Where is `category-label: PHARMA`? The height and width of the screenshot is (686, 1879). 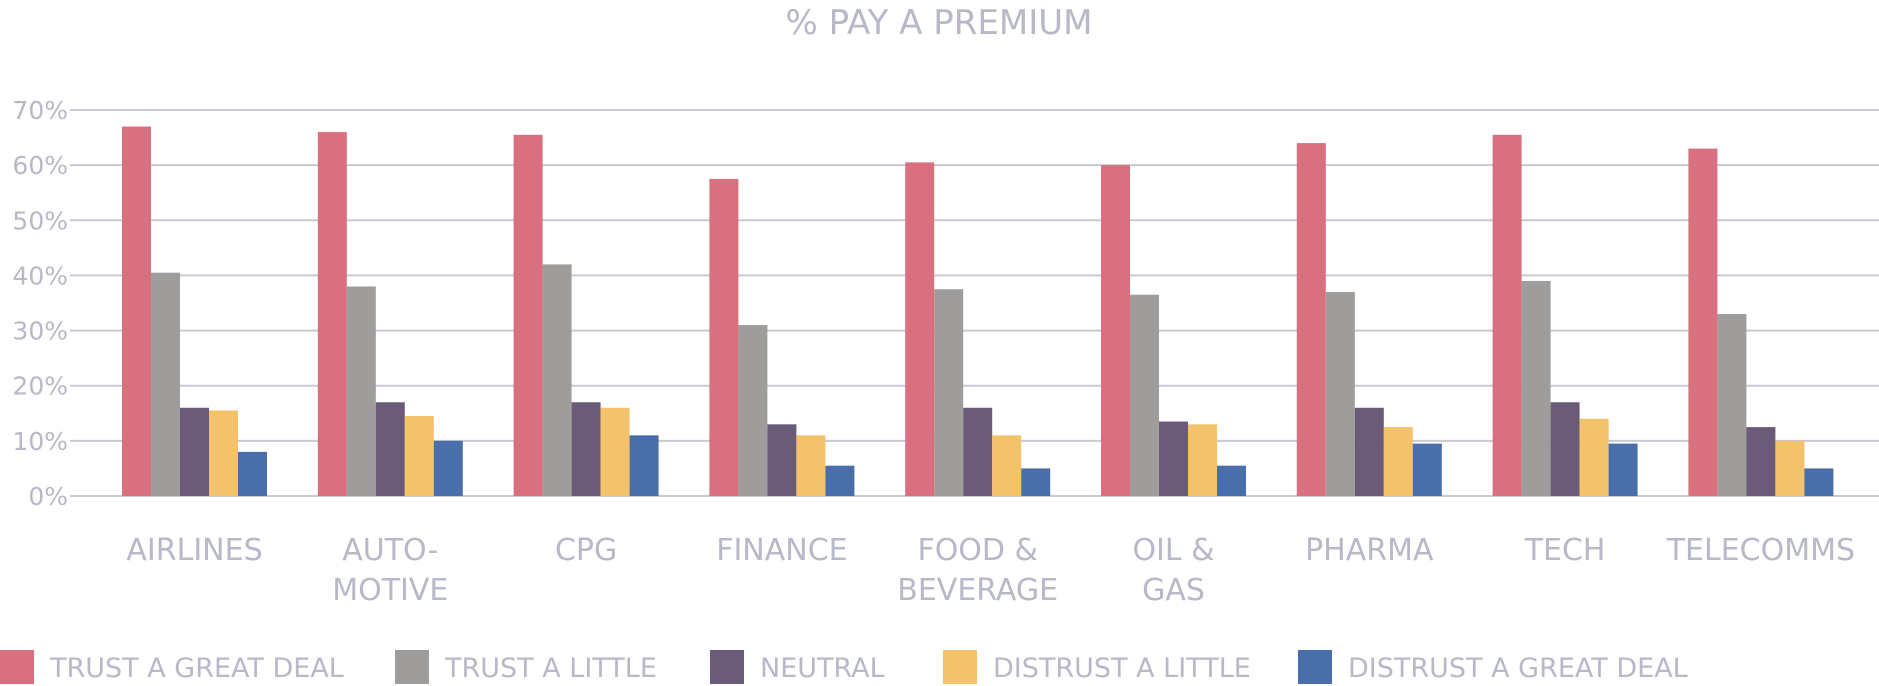
category-label: PHARMA is located at coordinates (1369, 550).